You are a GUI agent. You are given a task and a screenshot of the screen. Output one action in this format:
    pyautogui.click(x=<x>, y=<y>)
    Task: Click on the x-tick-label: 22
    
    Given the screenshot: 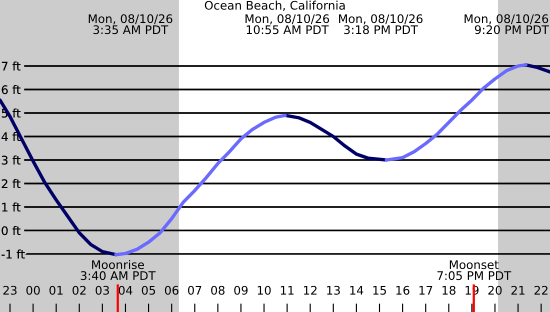 What is the action you would take?
    pyautogui.click(x=541, y=290)
    